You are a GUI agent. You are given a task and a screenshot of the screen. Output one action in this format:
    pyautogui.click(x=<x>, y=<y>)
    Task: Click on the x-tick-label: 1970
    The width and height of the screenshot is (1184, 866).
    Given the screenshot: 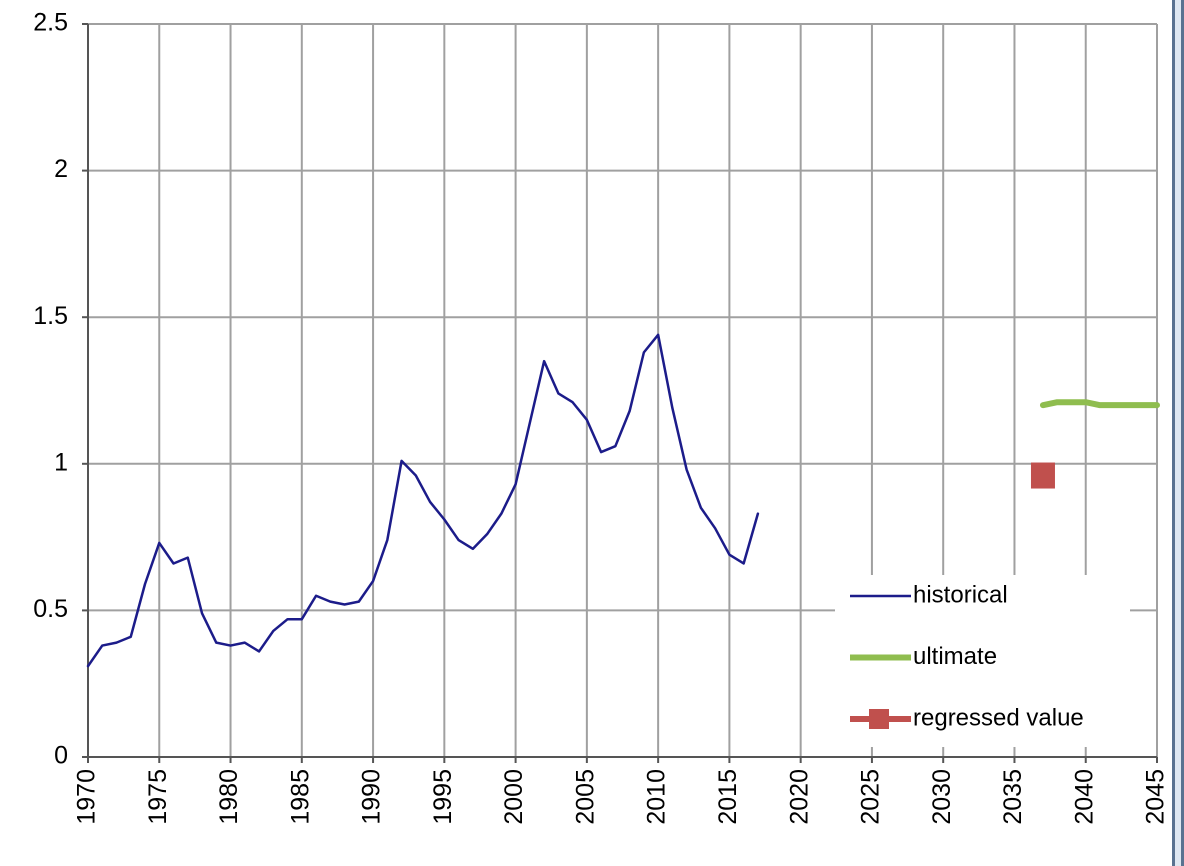 What is the action you would take?
    pyautogui.click(x=87, y=797)
    